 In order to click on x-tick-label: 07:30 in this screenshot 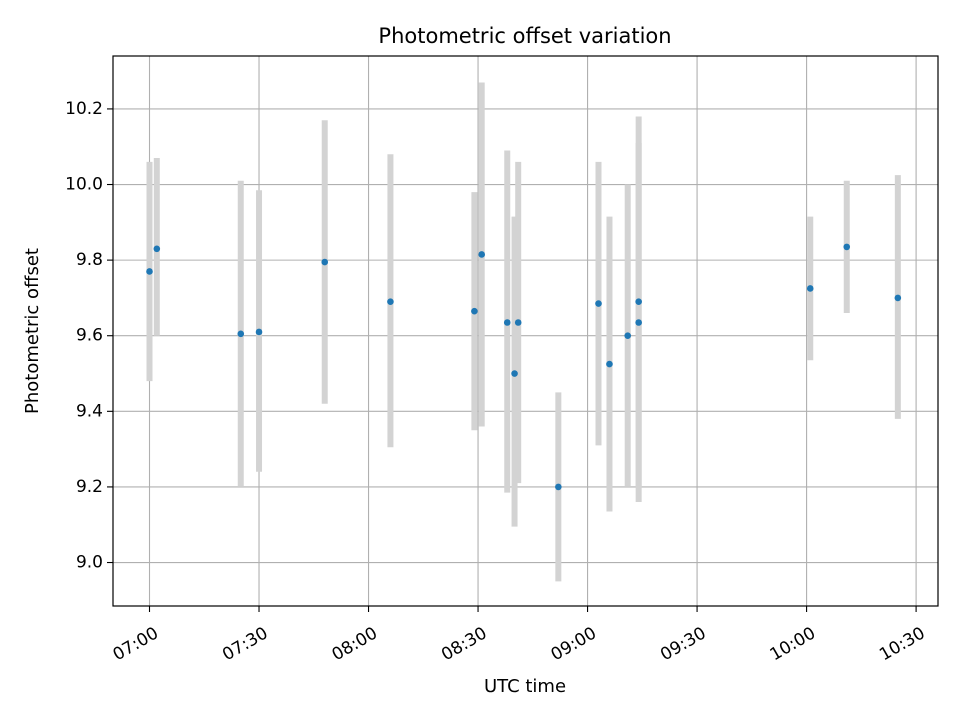, I will do `click(245, 644)`.